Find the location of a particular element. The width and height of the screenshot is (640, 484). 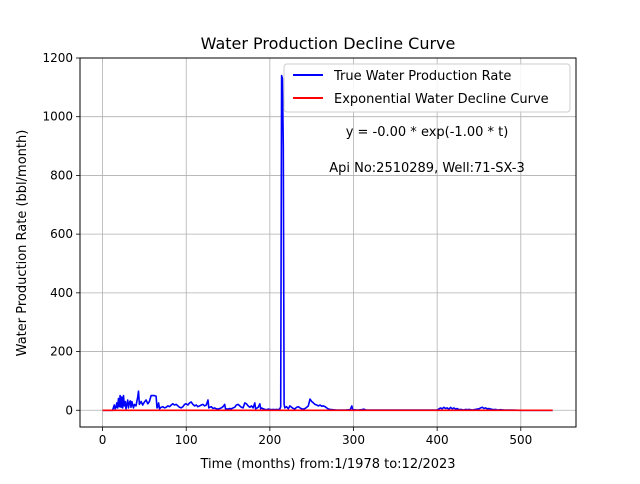

legend-label-decline-curve: Exponential Water Decline Curve is located at coordinates (441, 99).